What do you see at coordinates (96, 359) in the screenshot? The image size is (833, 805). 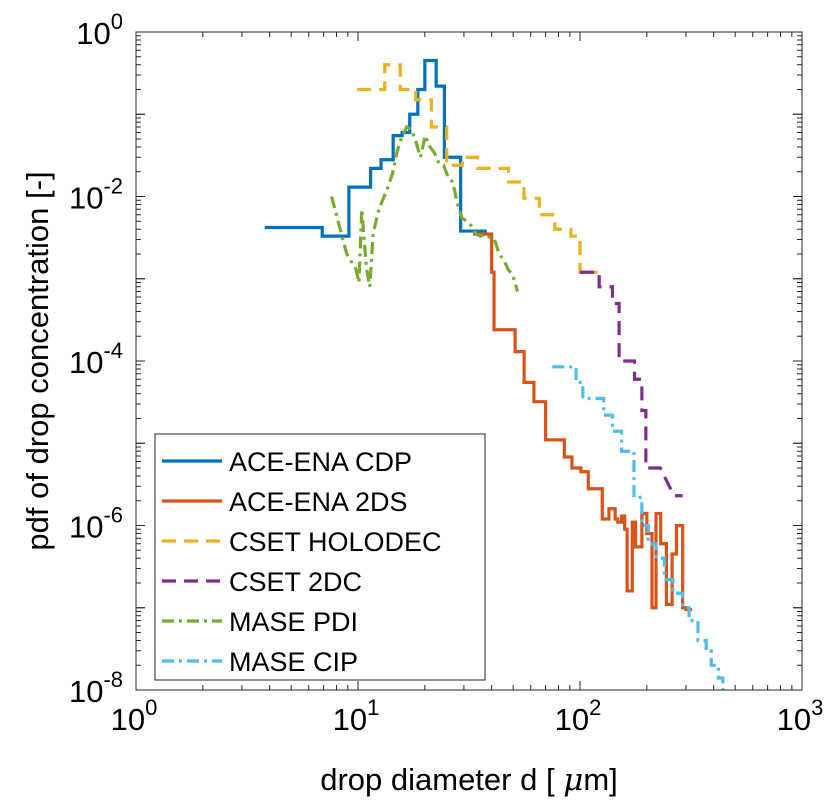 I see `y-tick-label: 10⁻⁴` at bounding box center [96, 359].